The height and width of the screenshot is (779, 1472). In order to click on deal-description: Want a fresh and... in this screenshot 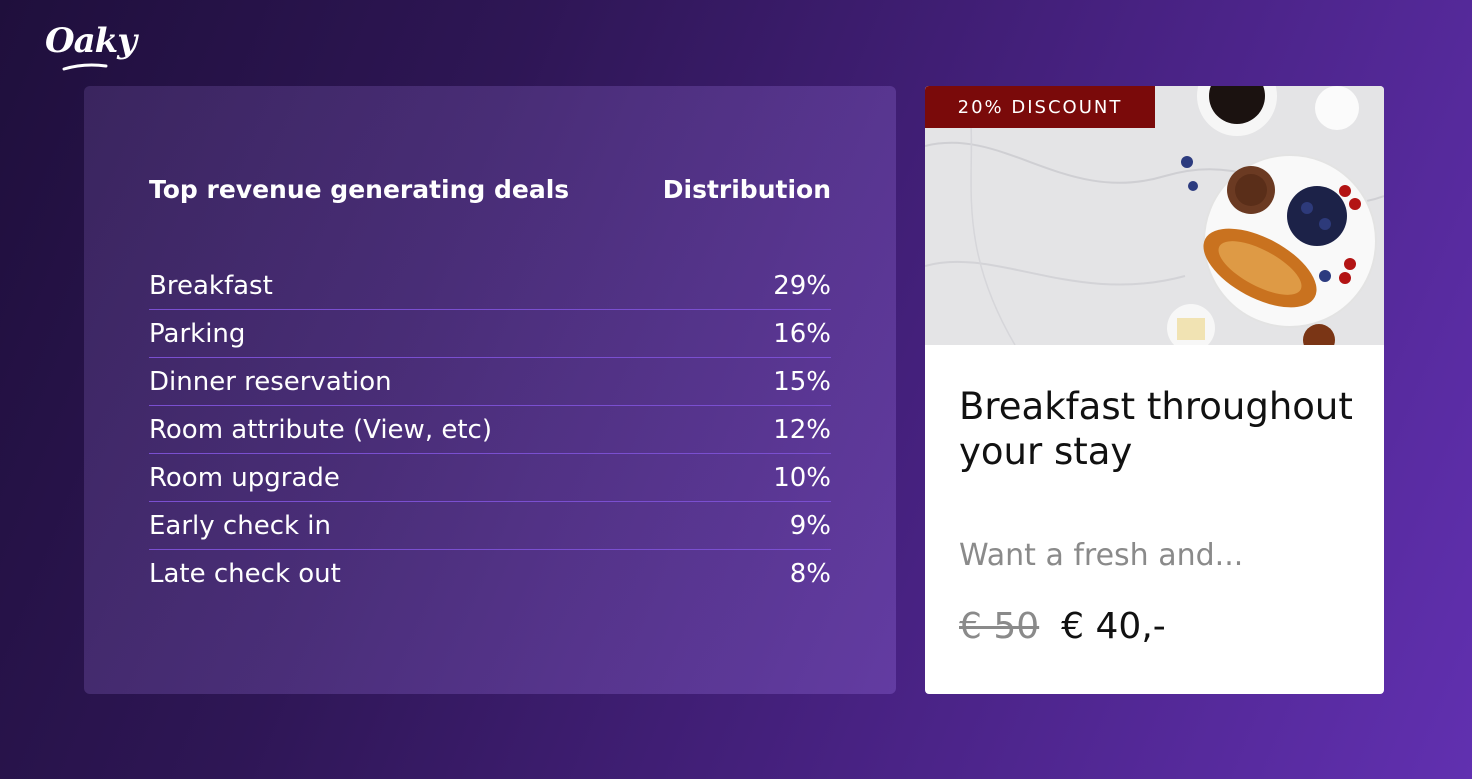, I will do `click(1101, 555)`.